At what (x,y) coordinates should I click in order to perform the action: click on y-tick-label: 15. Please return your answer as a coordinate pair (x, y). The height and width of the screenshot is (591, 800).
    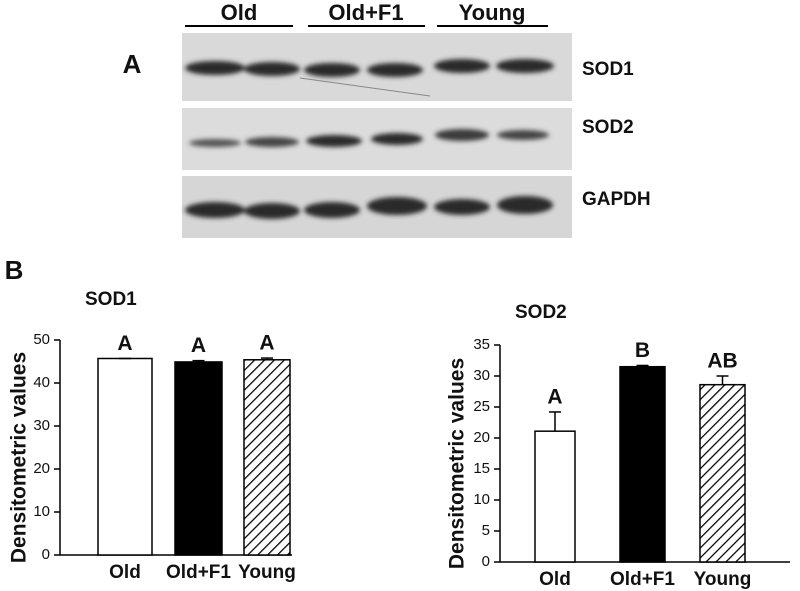
    Looking at the image, I should click on (481, 468).